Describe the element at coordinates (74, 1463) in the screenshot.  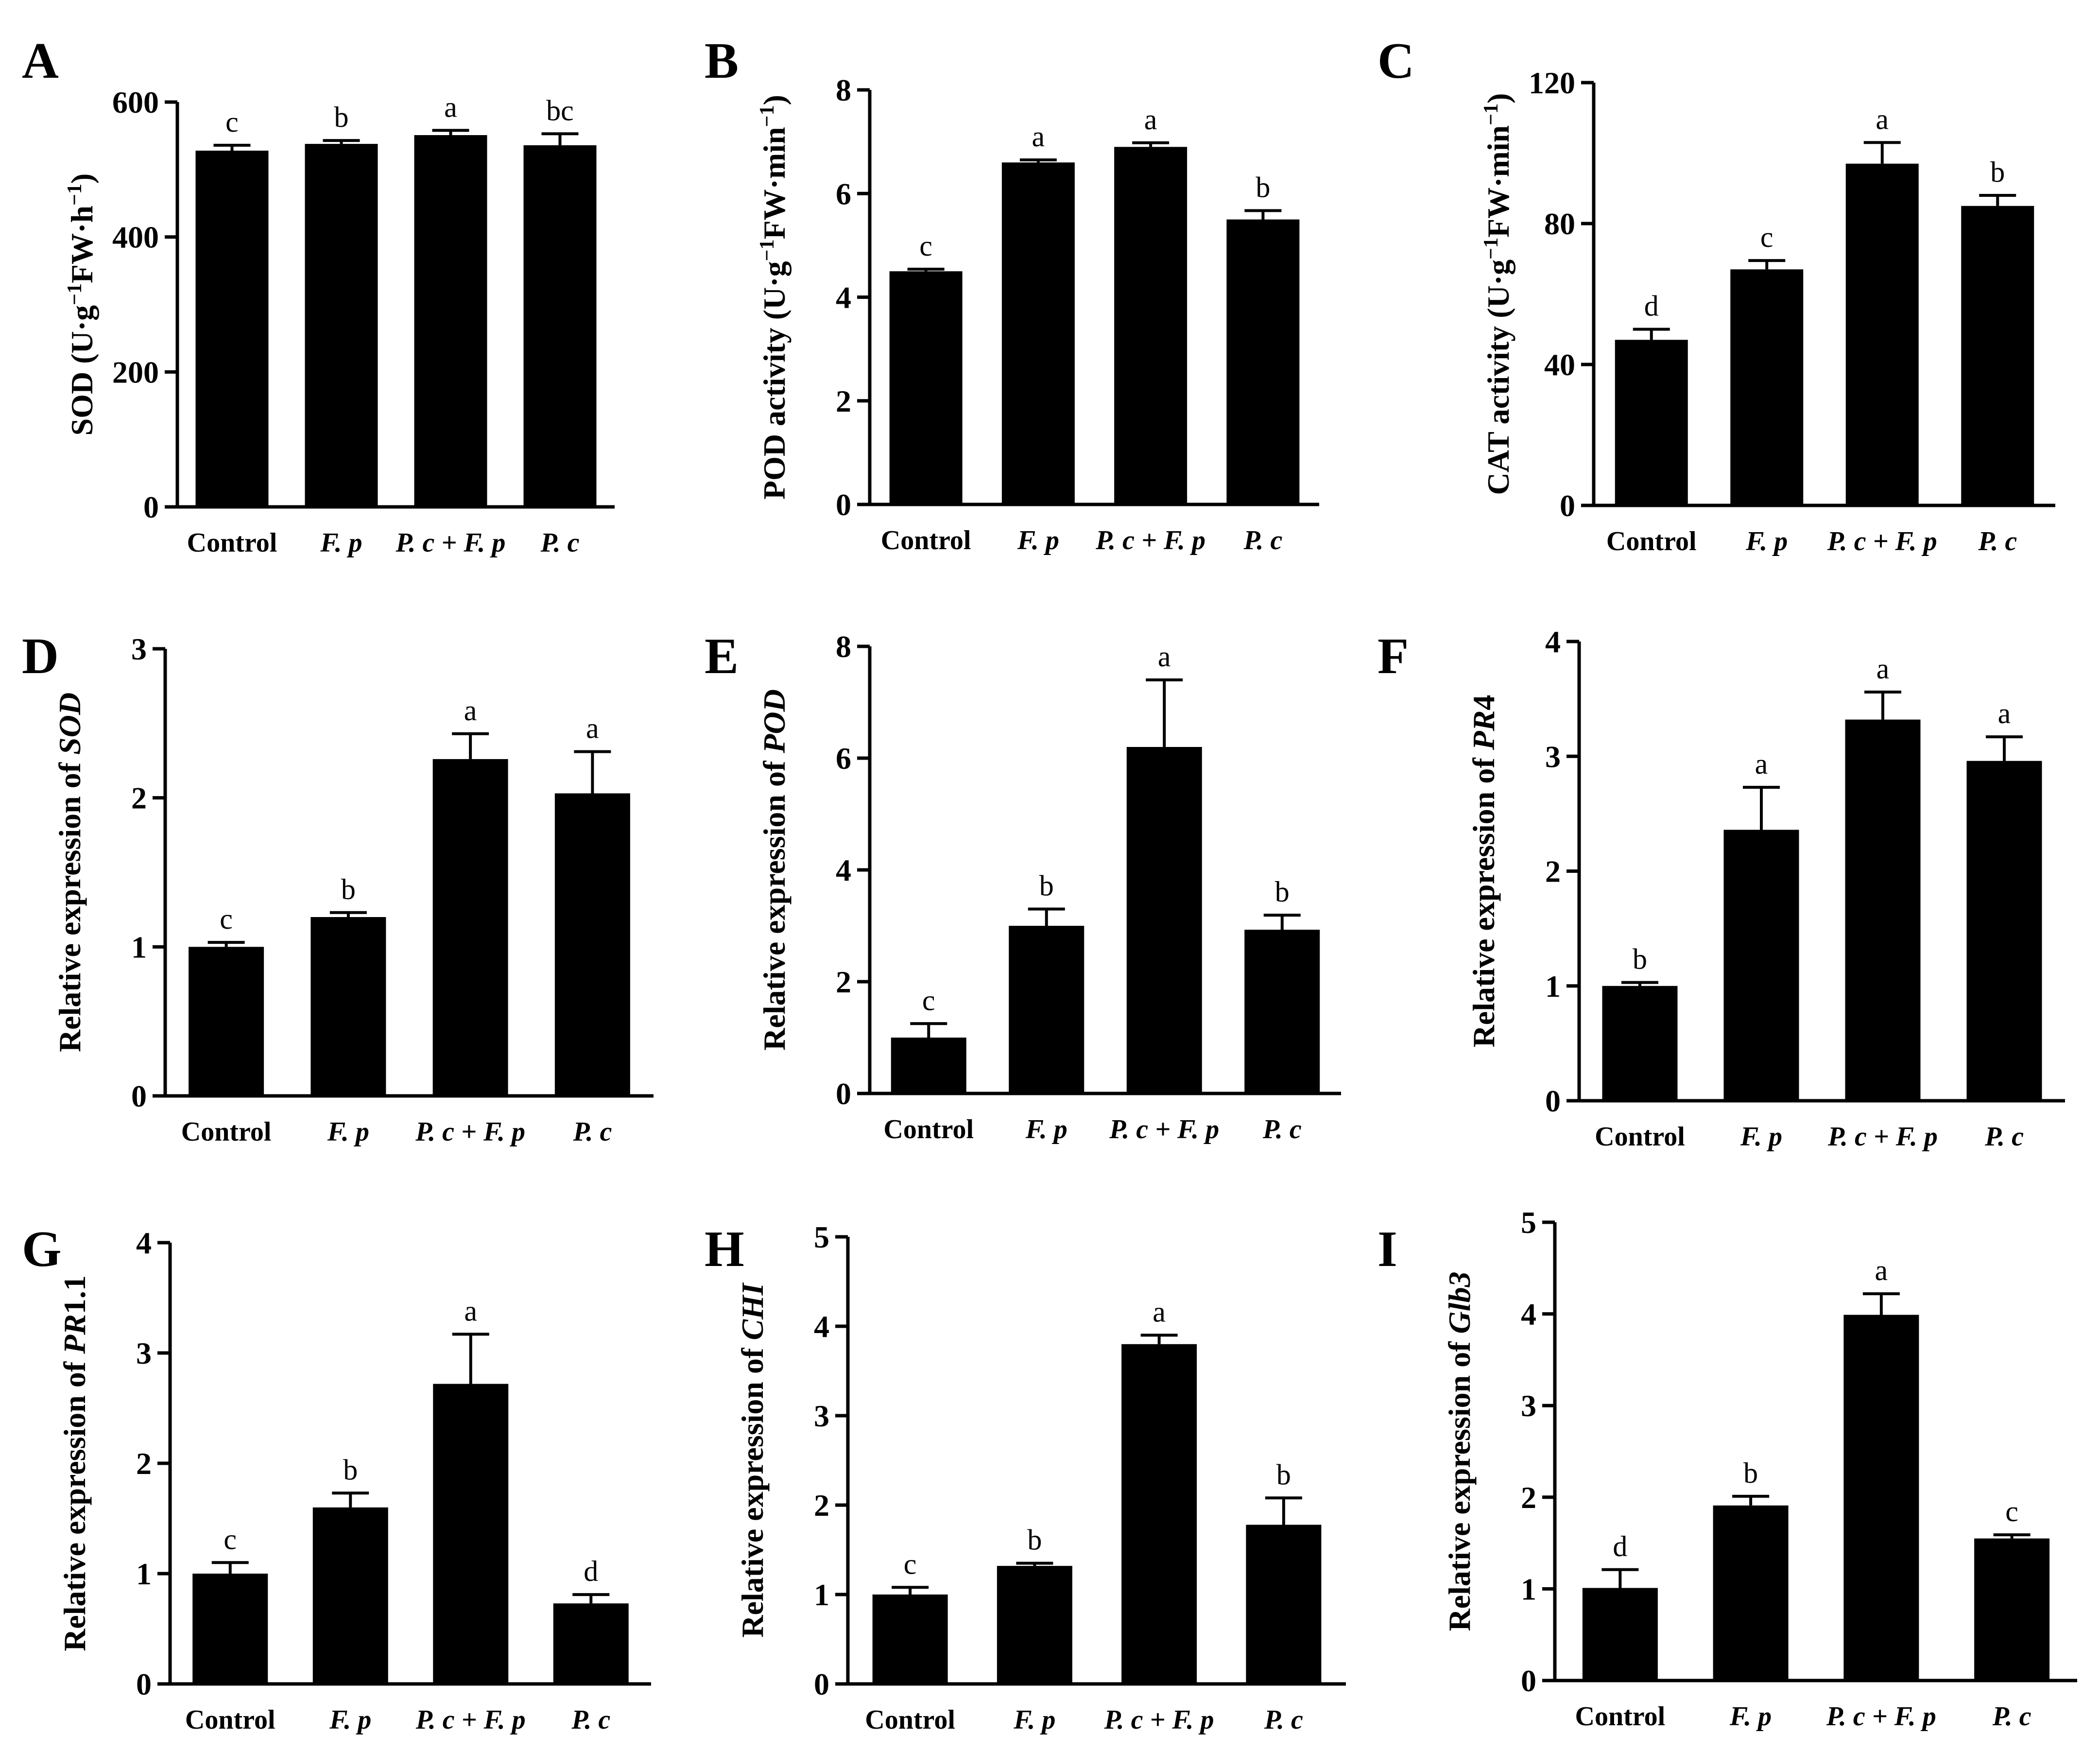
I see `y-axis-label-g: Relative expression of PR1.1` at that location.